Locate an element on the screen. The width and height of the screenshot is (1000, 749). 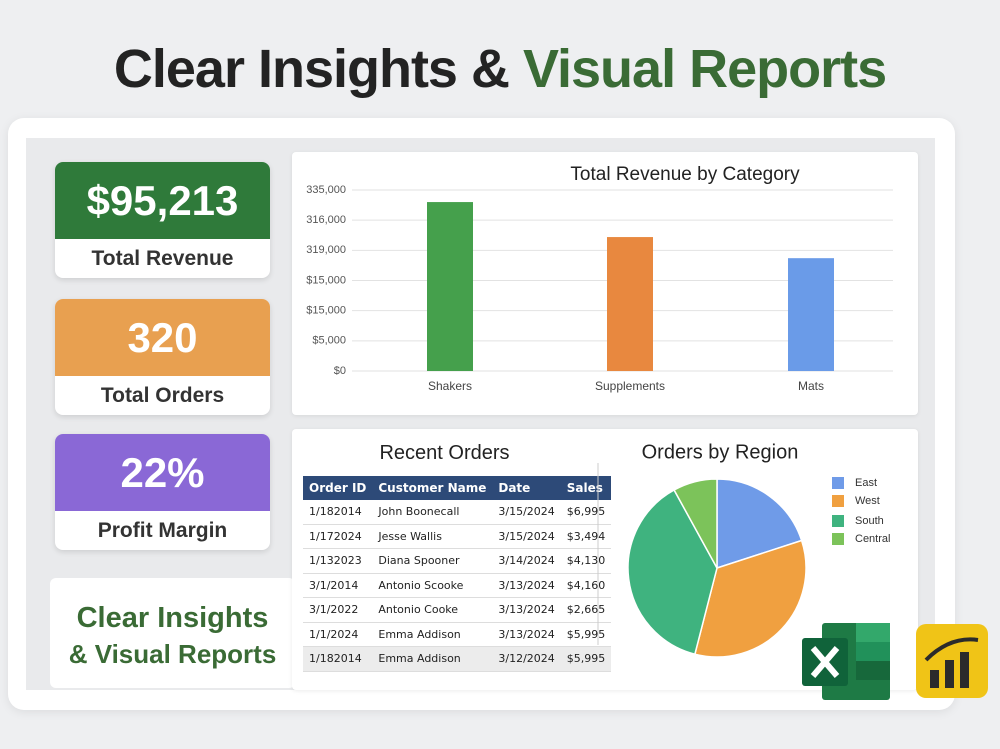
promo-line: Clear Insights is located at coordinates (172, 618).